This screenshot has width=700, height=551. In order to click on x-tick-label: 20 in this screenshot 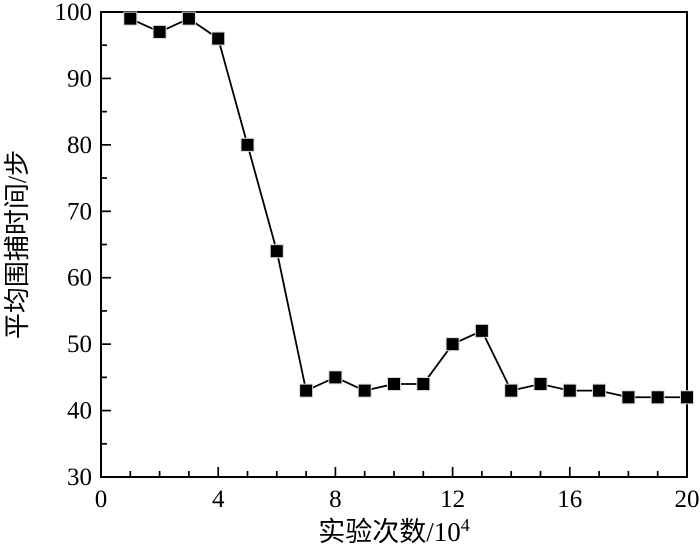, I will do `click(687, 499)`.